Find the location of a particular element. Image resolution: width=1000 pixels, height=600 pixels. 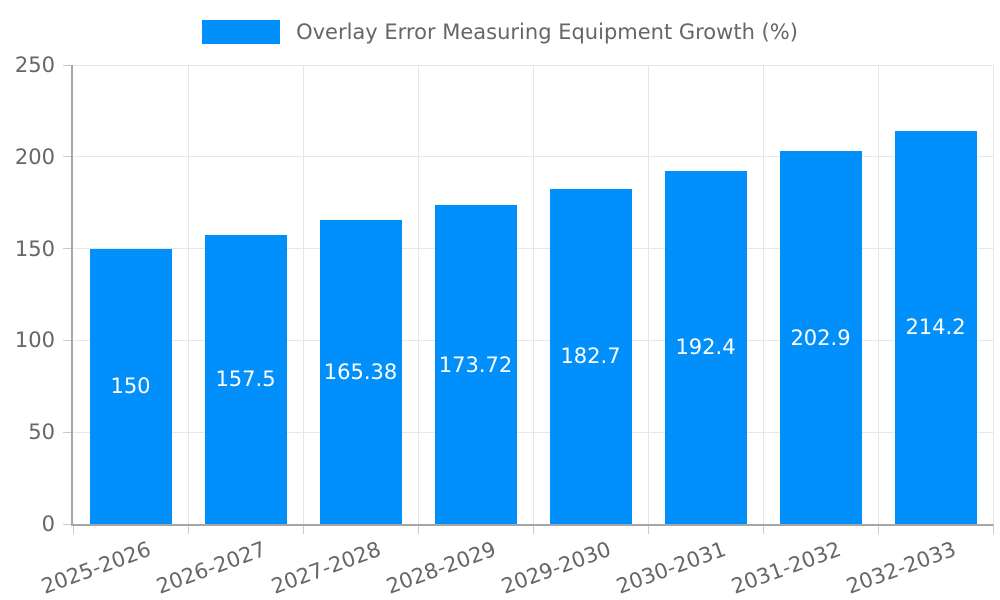

bar: 150 is located at coordinates (130, 386).